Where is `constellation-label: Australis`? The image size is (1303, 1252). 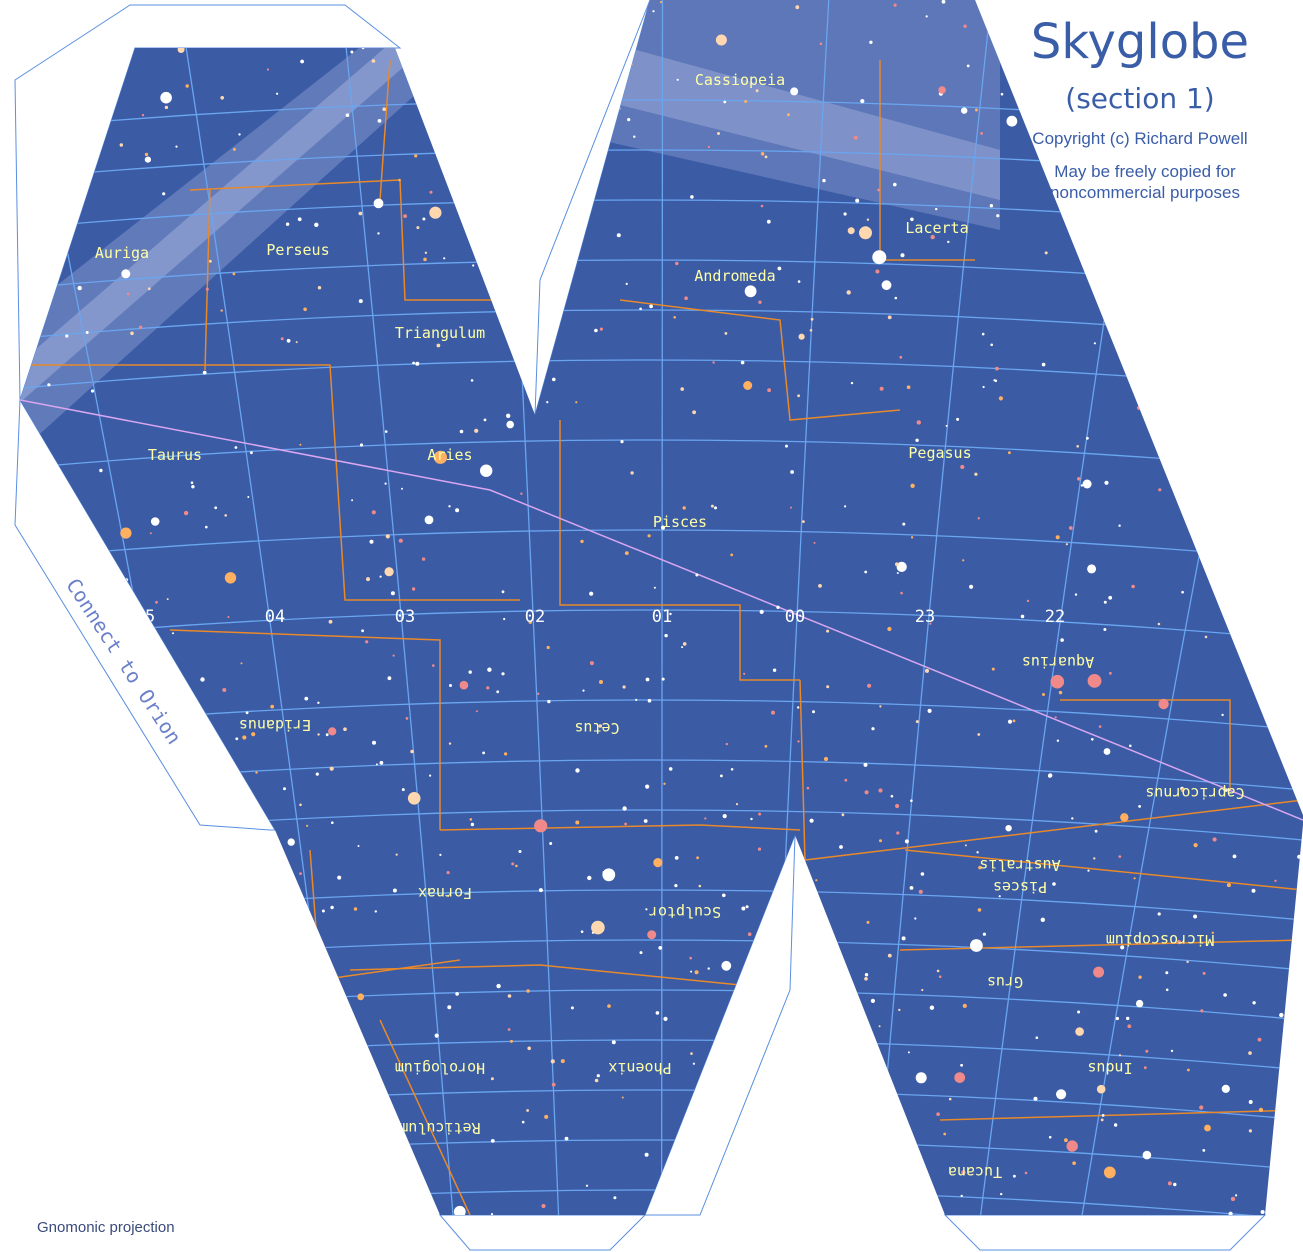
constellation-label: Australis is located at coordinates (1019, 865).